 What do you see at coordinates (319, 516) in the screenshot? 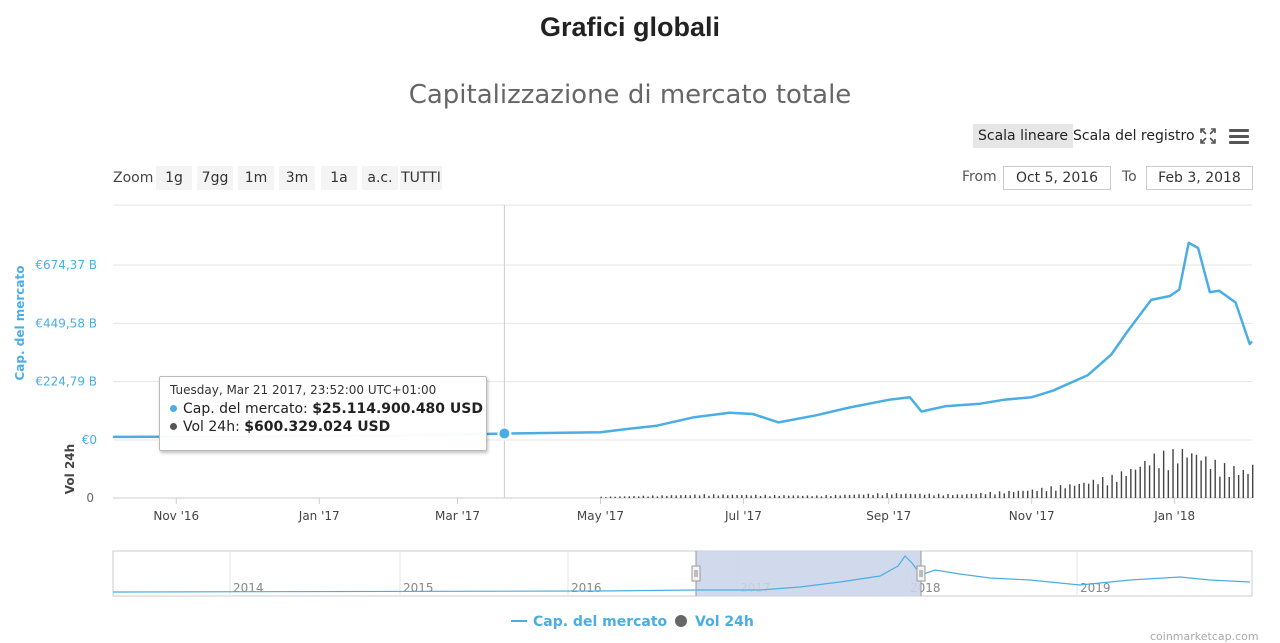
I see `x-tick-label: Jan '17` at bounding box center [319, 516].